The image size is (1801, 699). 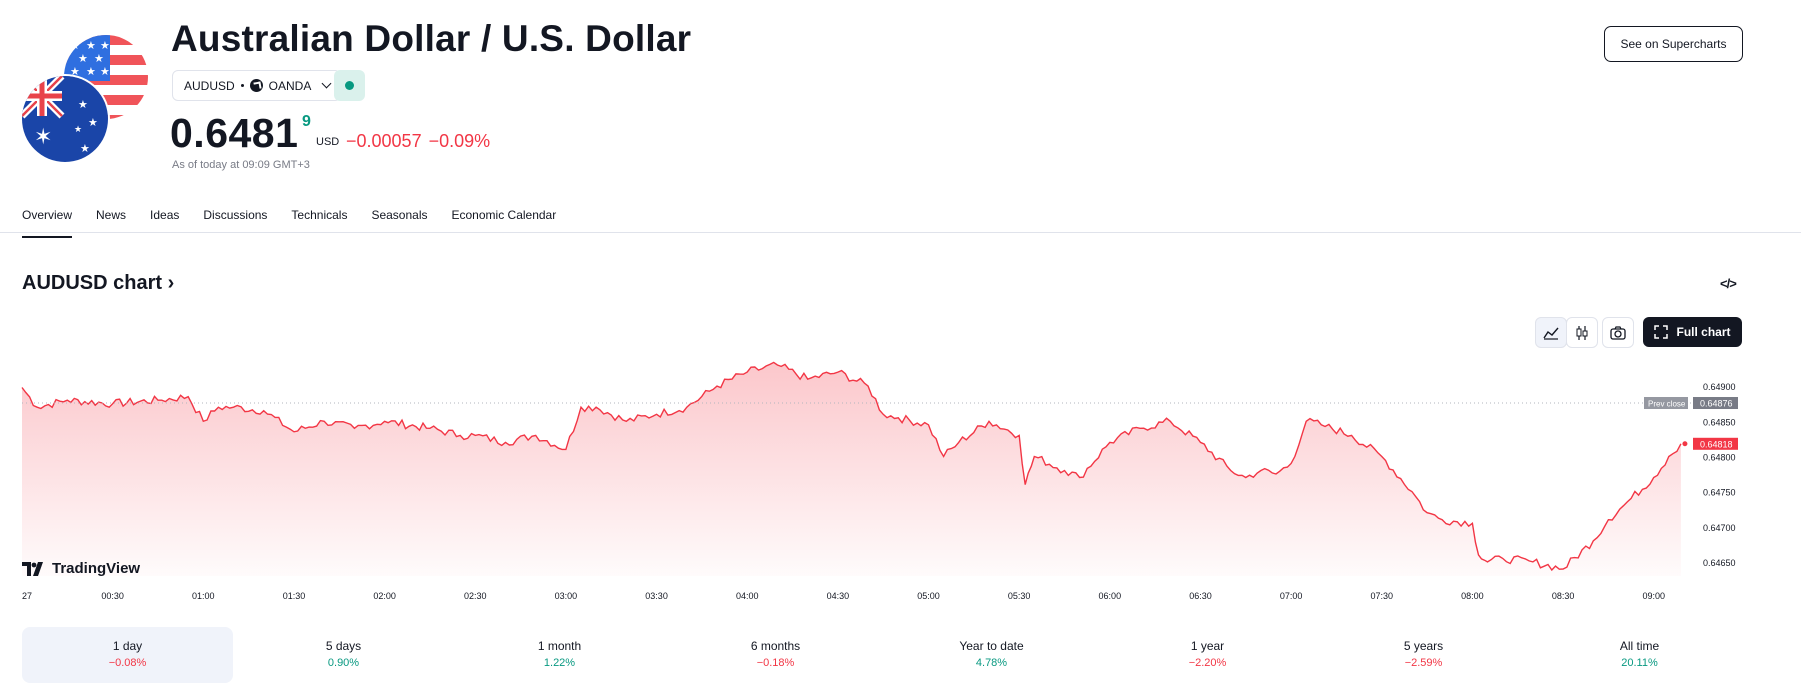 I want to click on area-chart-icon, so click(x=1551, y=332).